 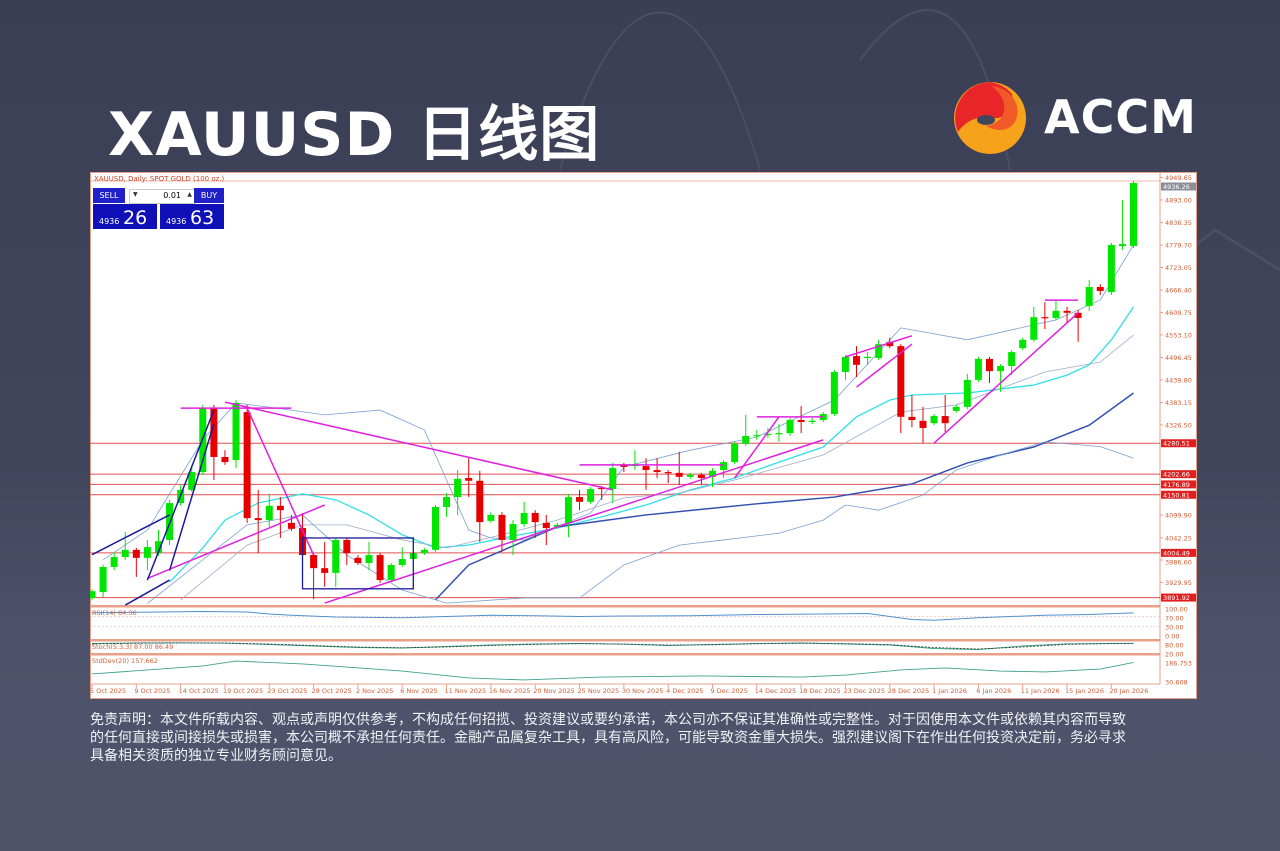 I want to click on date-tick-label: 1 Jan 2026, so click(x=949, y=691).